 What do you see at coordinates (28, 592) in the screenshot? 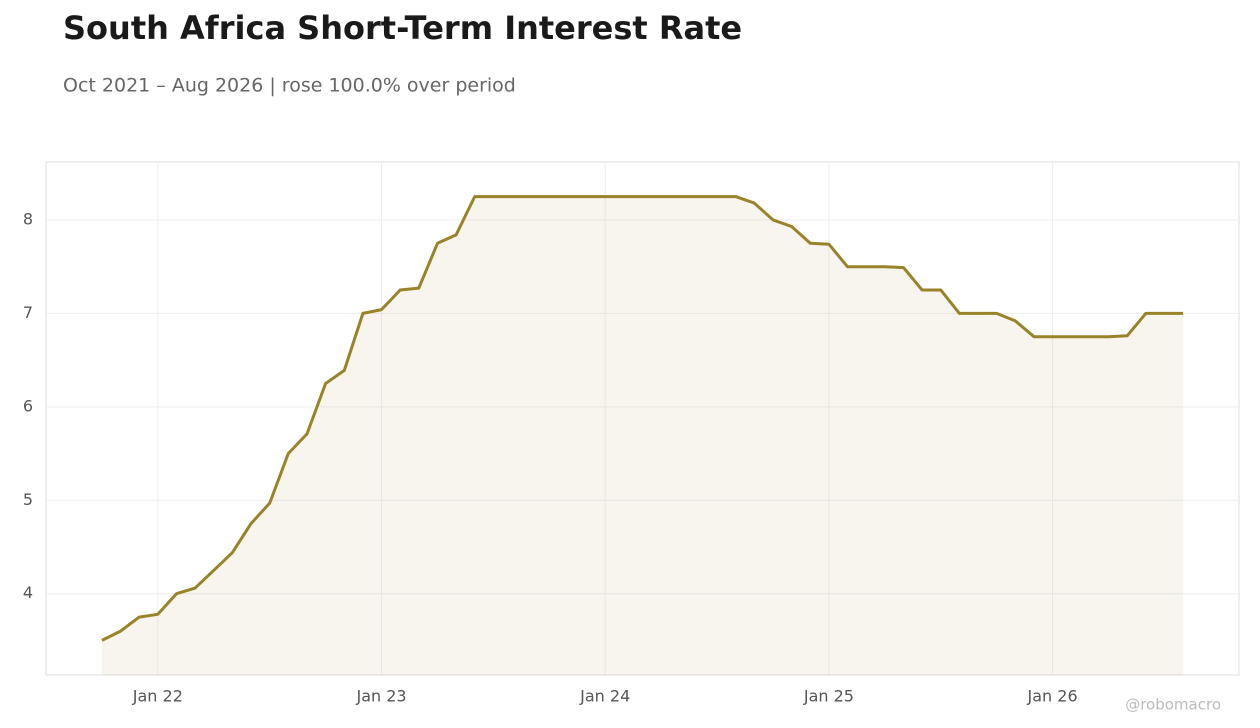
I see `y-tick-label: 4` at bounding box center [28, 592].